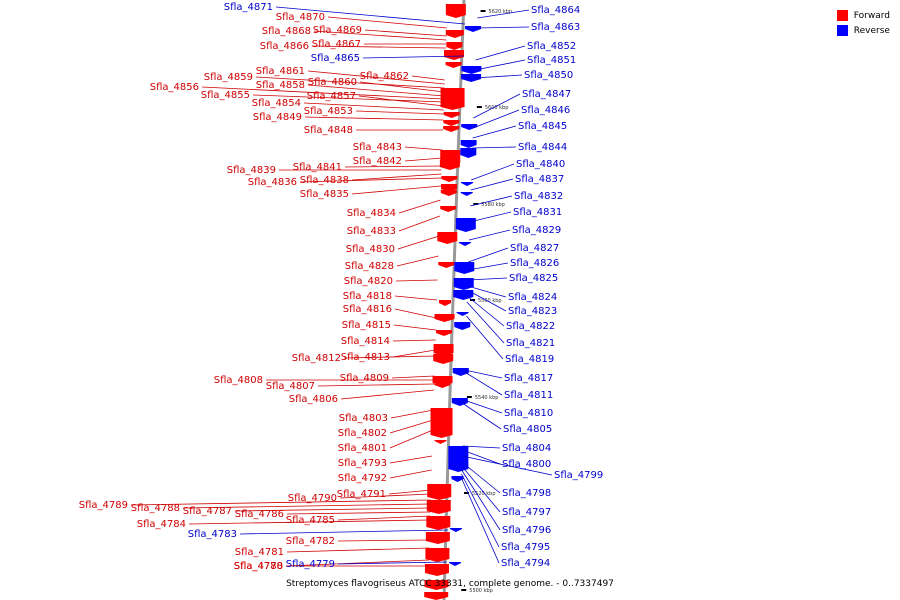  I want to click on gene-label-forward: Sfla_4820, so click(368, 281).